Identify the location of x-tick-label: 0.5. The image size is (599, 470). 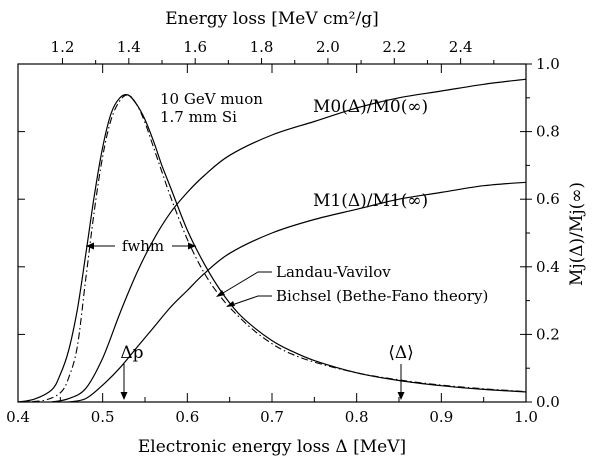
(103, 417).